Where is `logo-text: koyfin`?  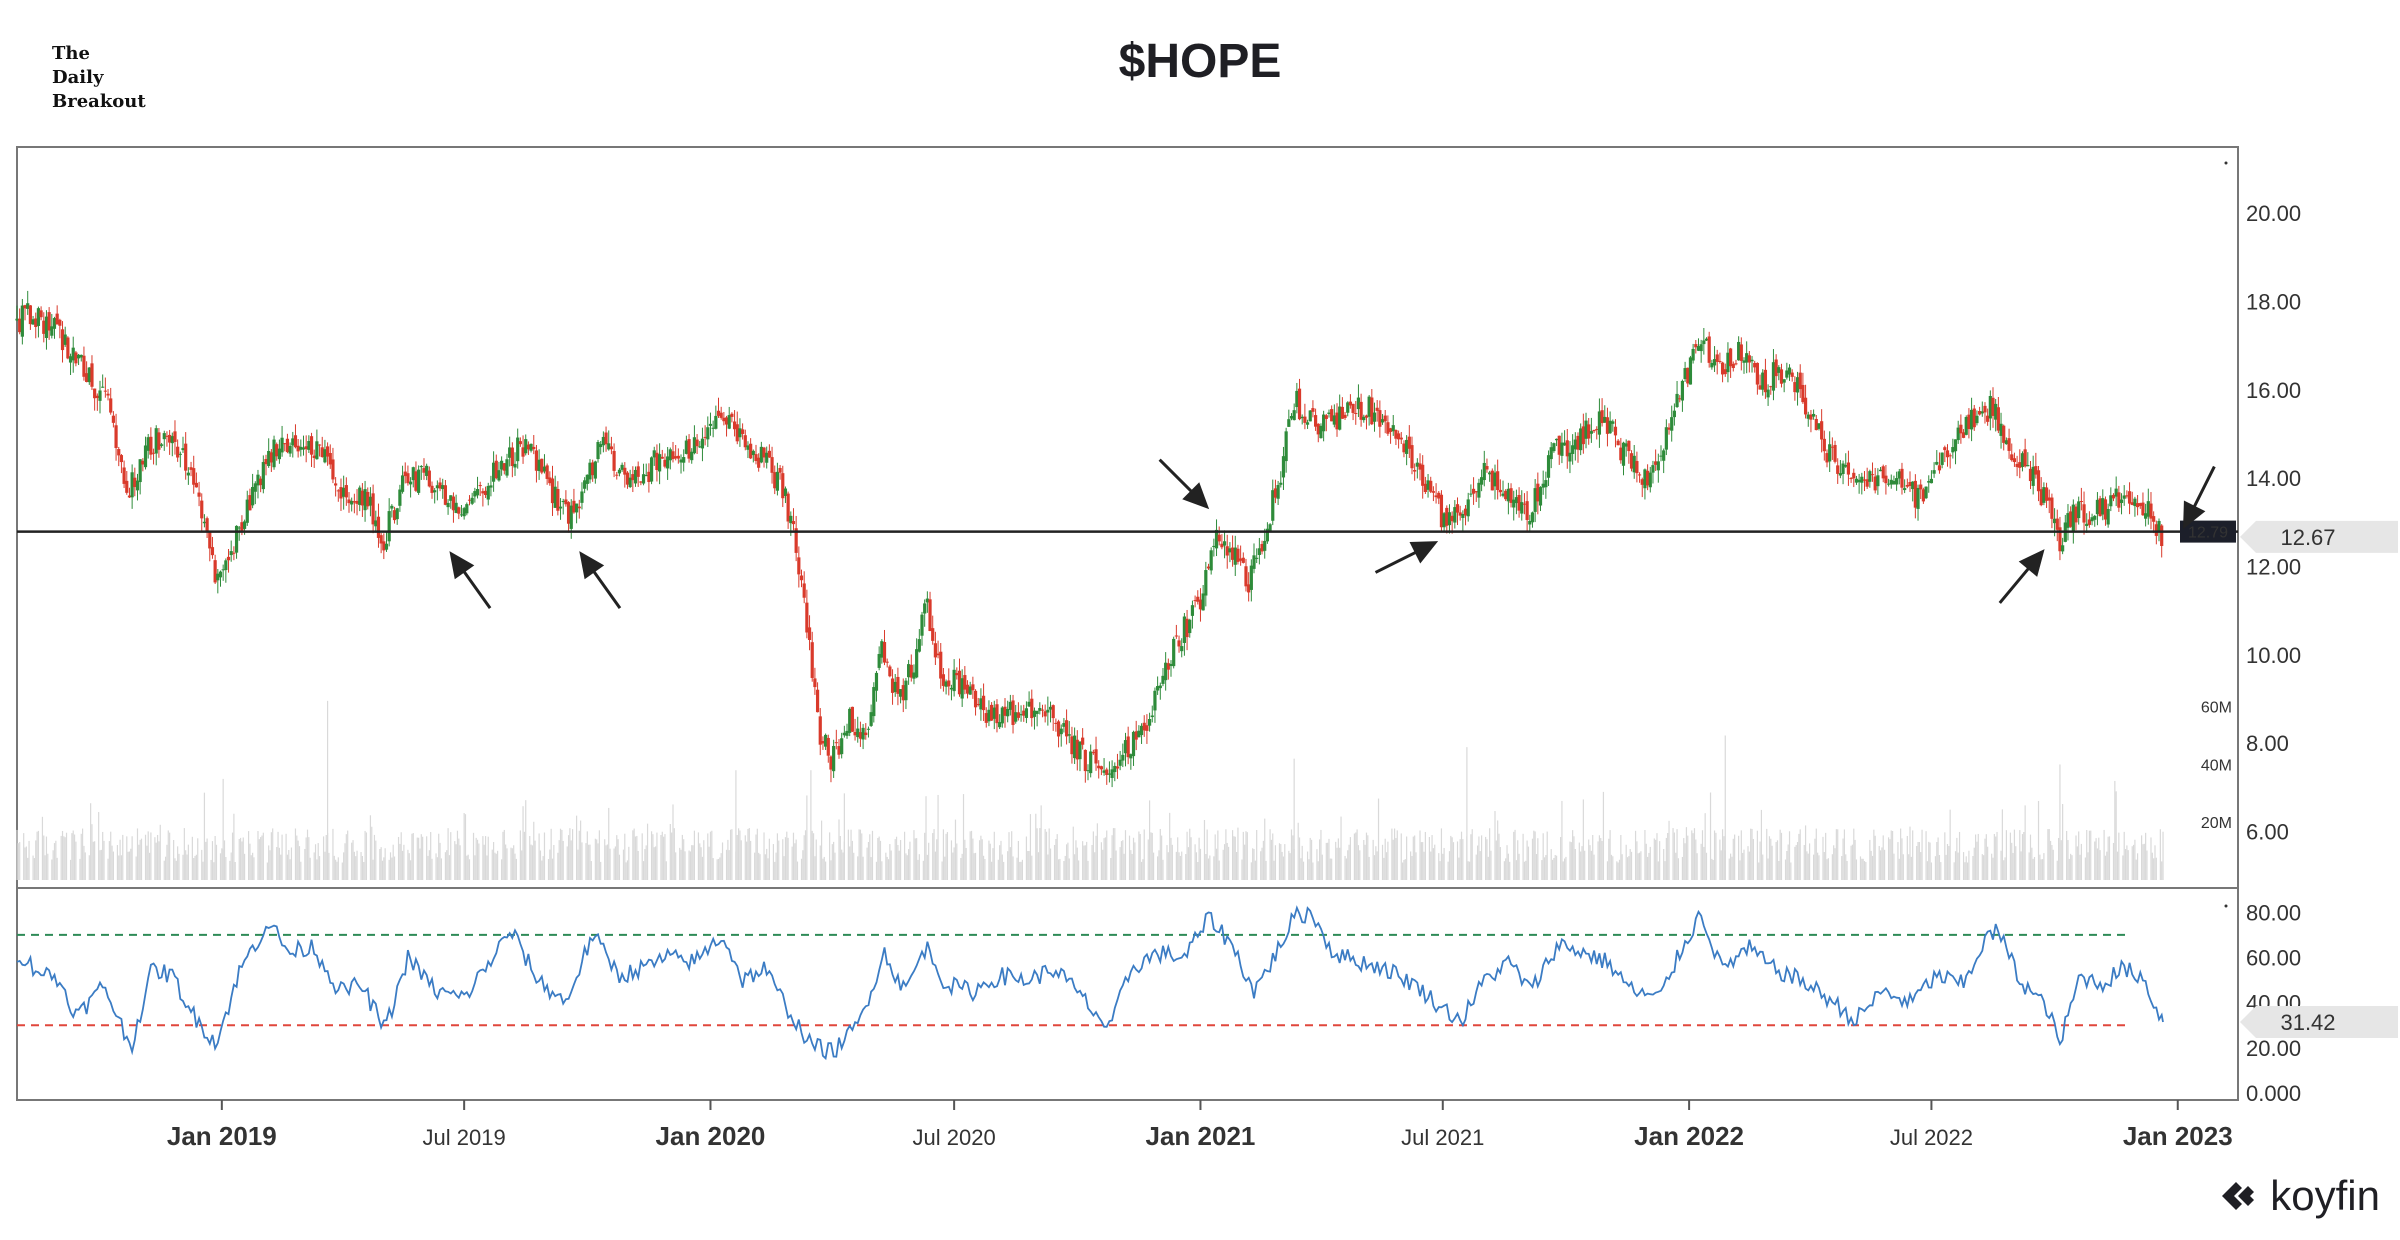 logo-text: koyfin is located at coordinates (2325, 1195).